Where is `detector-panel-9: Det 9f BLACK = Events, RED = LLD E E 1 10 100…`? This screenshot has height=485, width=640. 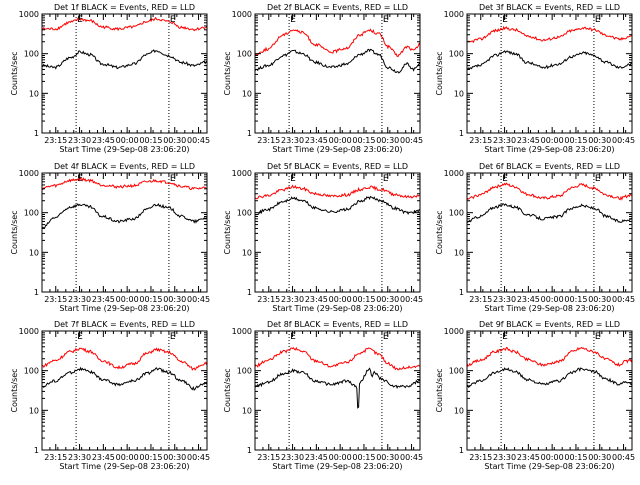 detector-panel-9: Det 9f BLACK = Events, RED = LLD E E 1 10 100… is located at coordinates (535, 395).